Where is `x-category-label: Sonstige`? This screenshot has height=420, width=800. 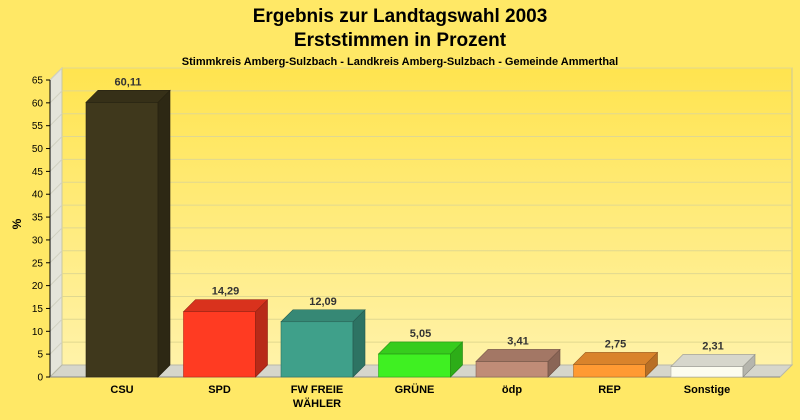 x-category-label: Sonstige is located at coordinates (707, 390).